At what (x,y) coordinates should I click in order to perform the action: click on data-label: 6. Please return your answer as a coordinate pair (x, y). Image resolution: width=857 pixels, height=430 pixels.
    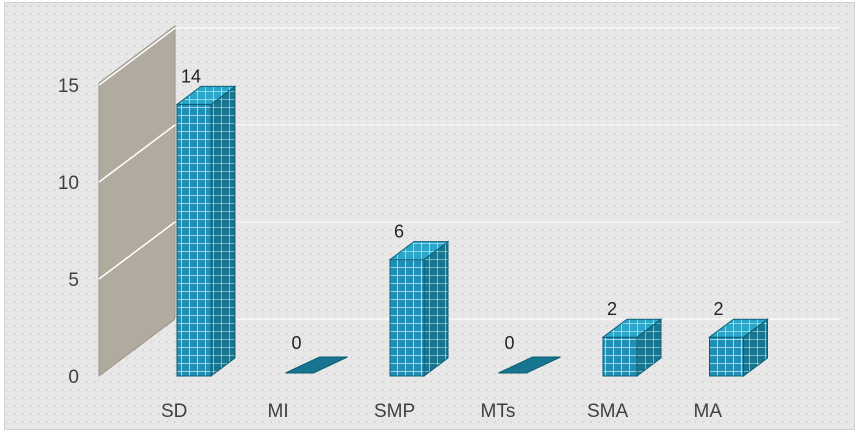
    Looking at the image, I should click on (399, 232).